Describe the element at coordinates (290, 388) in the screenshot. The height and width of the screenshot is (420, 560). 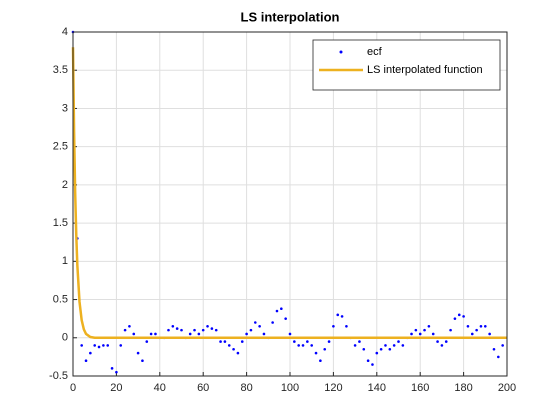
I see `x-tick-label: 100` at that location.